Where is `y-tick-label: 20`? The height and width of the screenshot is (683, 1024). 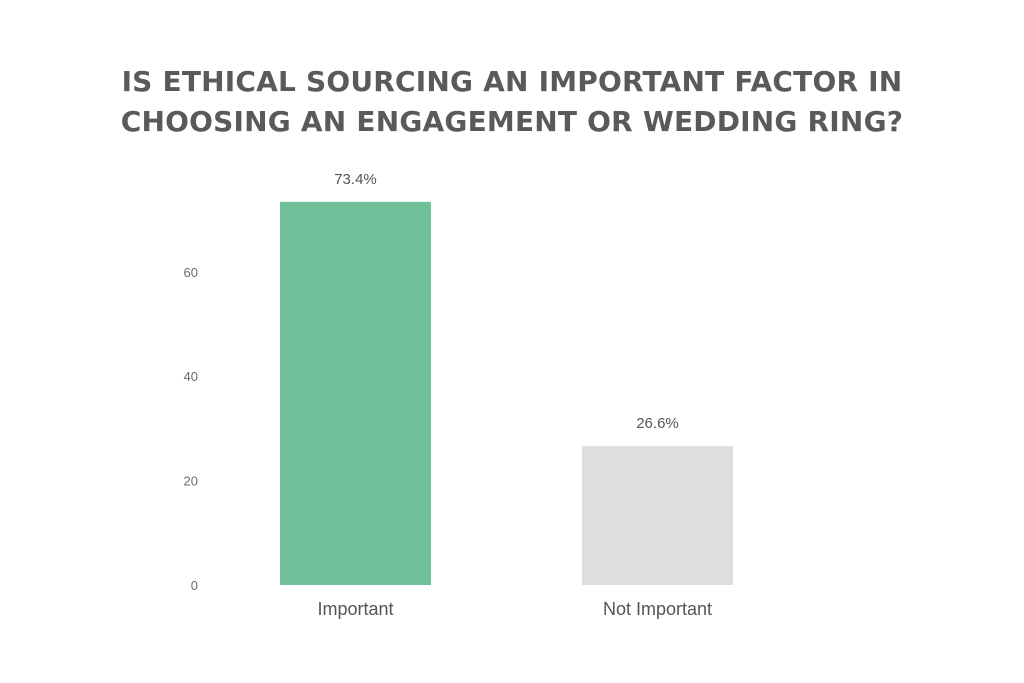
y-tick-label: 20 is located at coordinates (191, 481).